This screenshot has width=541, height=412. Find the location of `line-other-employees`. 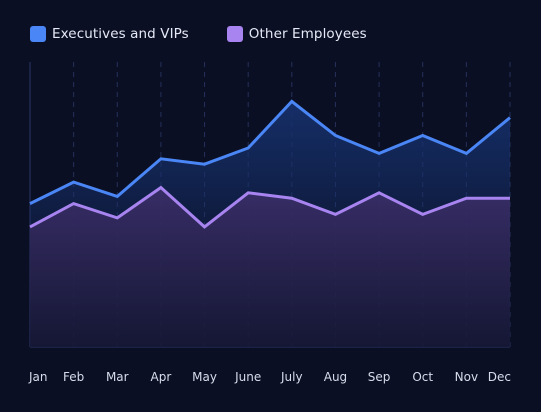

line-other-employees is located at coordinates (269, 207).